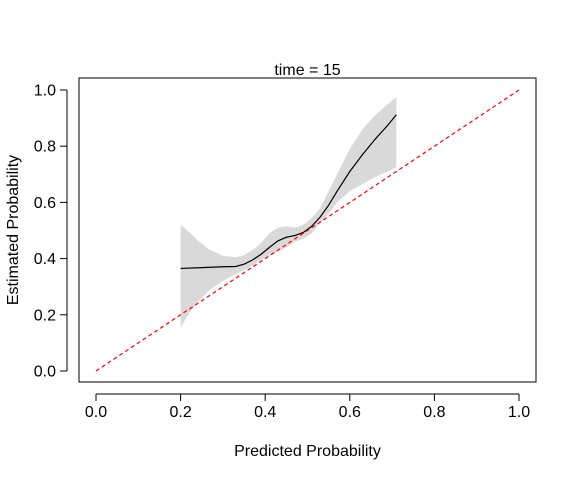 The width and height of the screenshot is (576, 480). What do you see at coordinates (45, 147) in the screenshot?
I see `y-tick-label: 0.8` at bounding box center [45, 147].